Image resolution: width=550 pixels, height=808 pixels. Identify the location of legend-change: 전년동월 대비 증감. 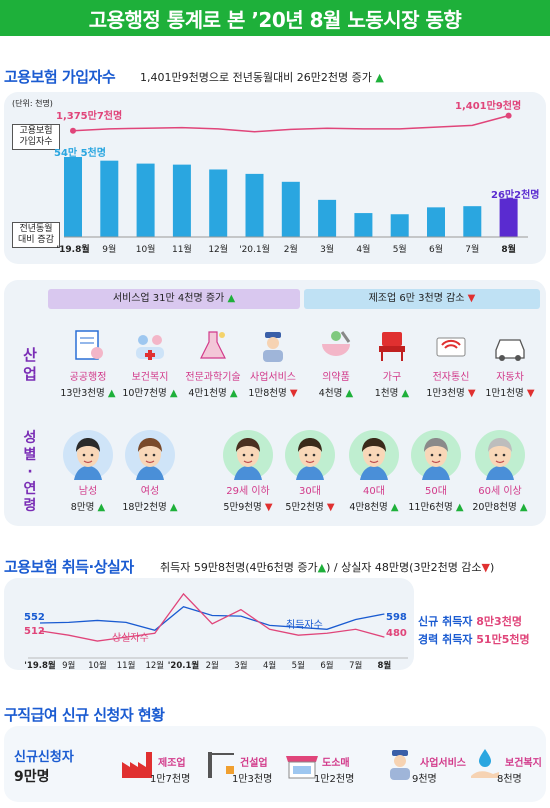
(36, 235).